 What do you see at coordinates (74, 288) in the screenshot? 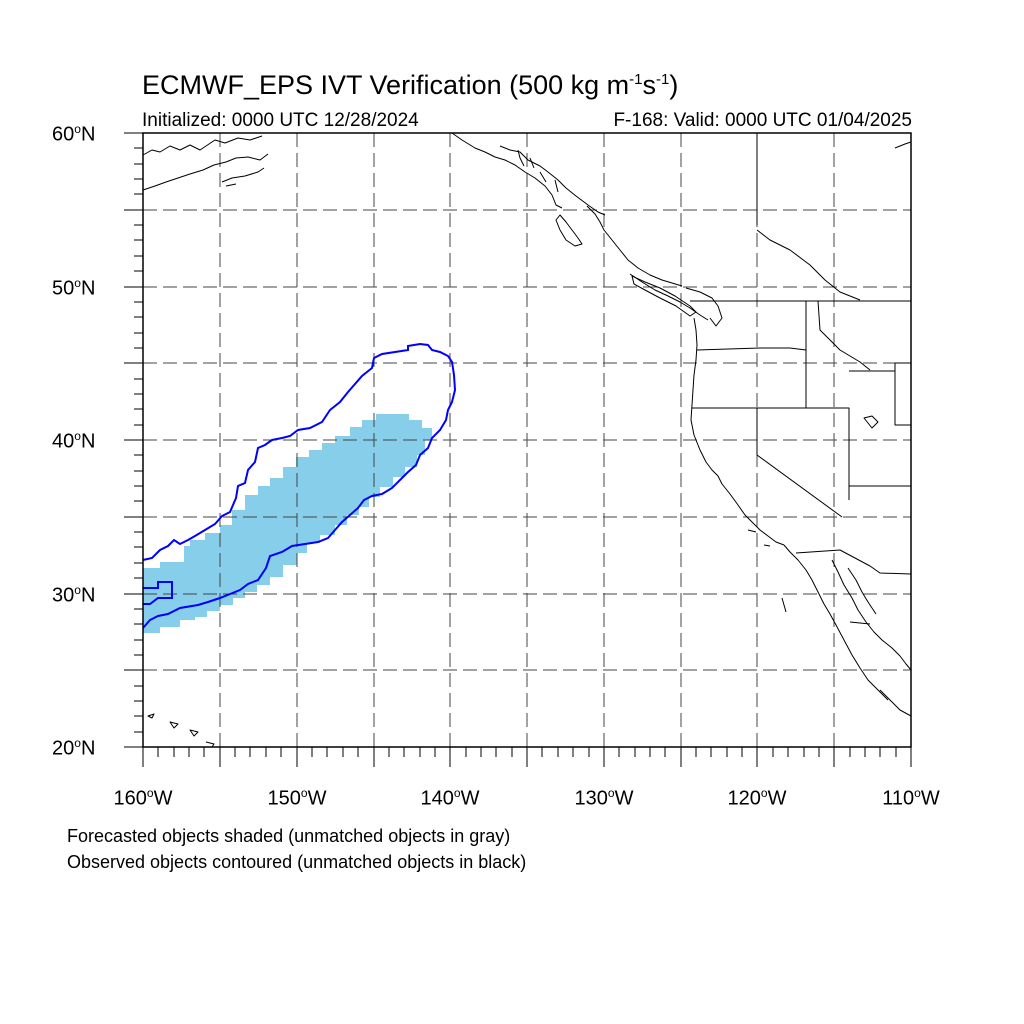
I see `lat-label-50n: 50oN` at bounding box center [74, 288].